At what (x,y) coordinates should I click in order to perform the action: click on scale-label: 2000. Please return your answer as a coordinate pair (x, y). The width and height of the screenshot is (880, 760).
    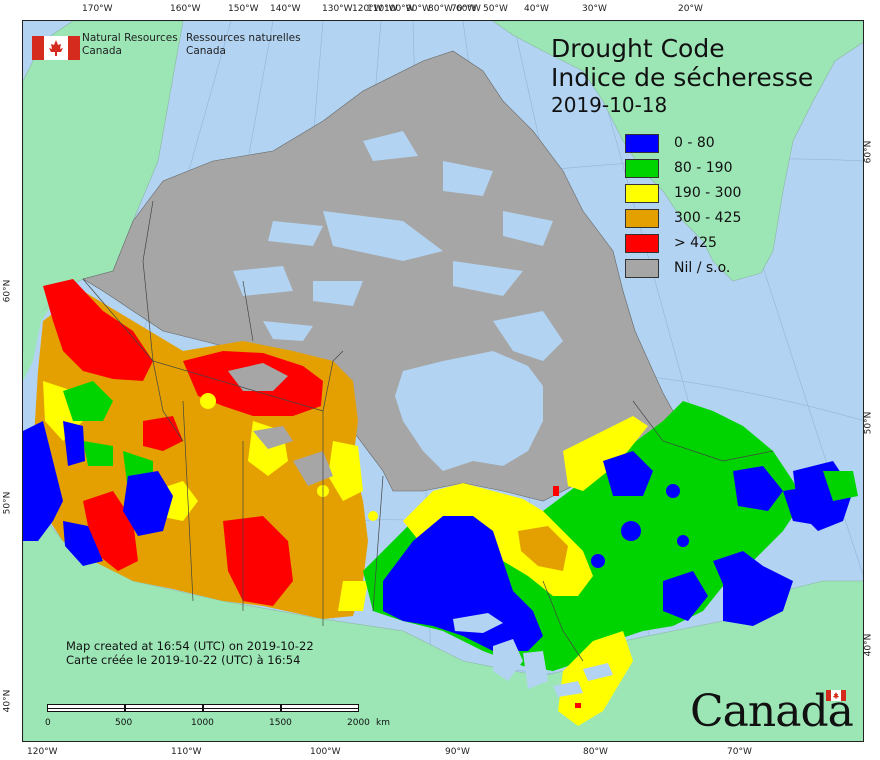
    Looking at the image, I should click on (358, 723).